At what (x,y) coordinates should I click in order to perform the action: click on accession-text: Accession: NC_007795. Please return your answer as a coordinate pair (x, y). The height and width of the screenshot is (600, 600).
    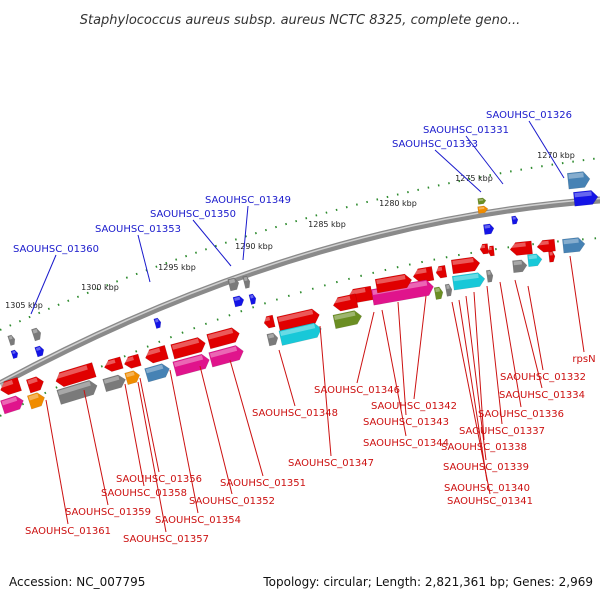
    Looking at the image, I should click on (77, 582).